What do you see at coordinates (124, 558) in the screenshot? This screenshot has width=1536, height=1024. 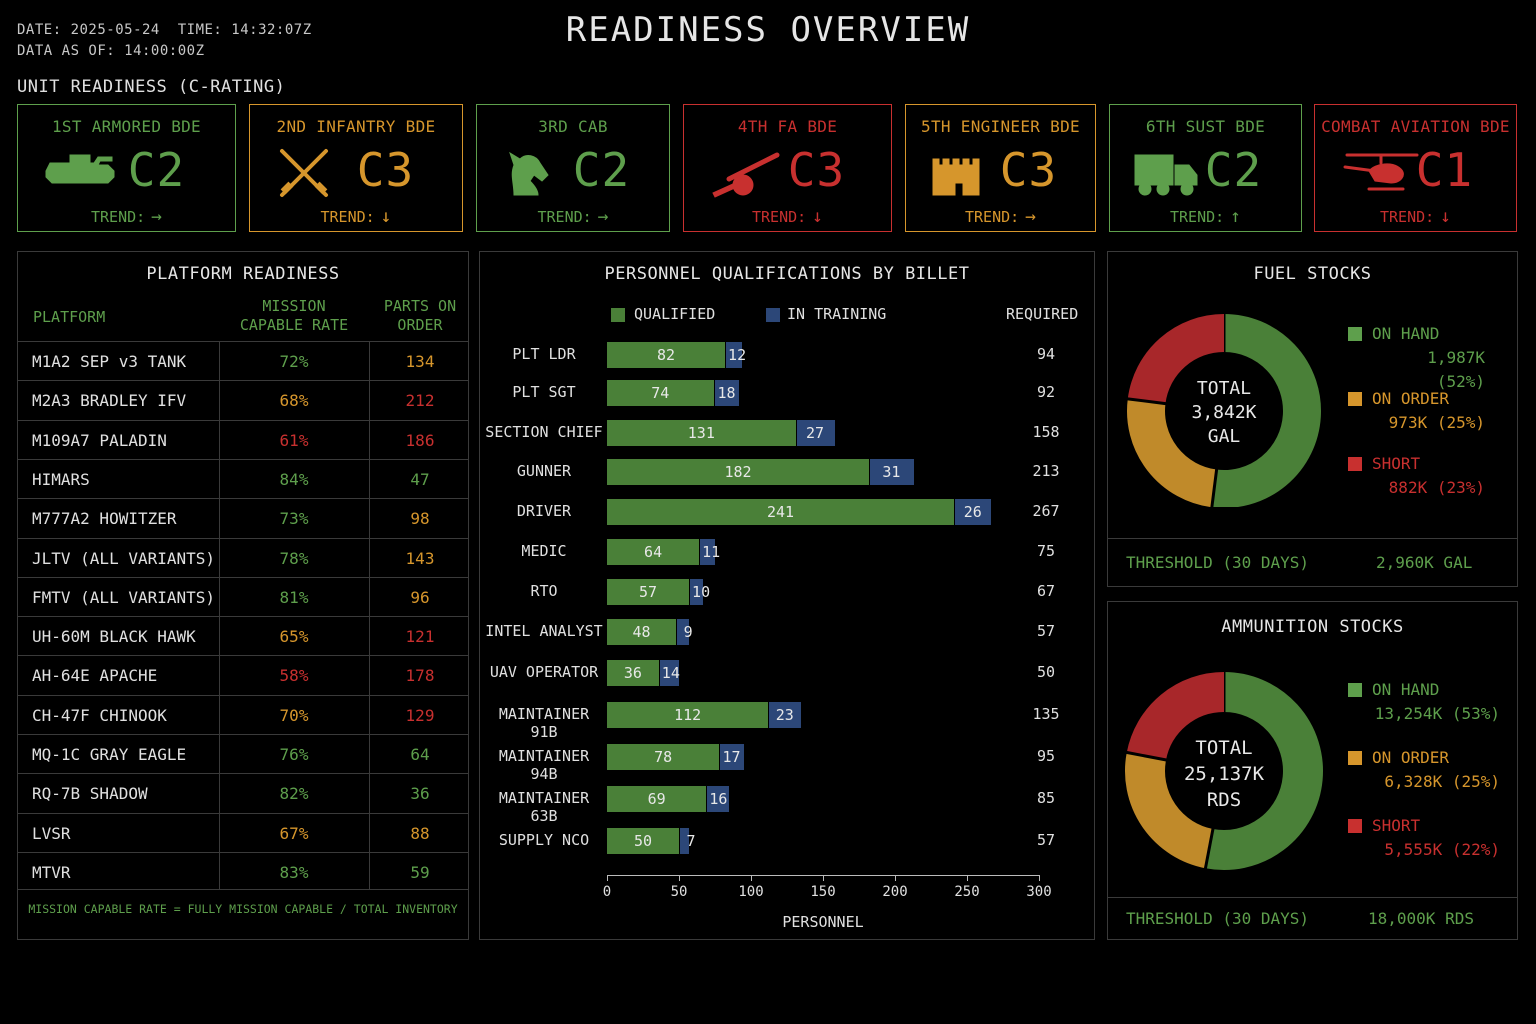 I see `platform-name: JLTV (ALL VARIANTS)` at bounding box center [124, 558].